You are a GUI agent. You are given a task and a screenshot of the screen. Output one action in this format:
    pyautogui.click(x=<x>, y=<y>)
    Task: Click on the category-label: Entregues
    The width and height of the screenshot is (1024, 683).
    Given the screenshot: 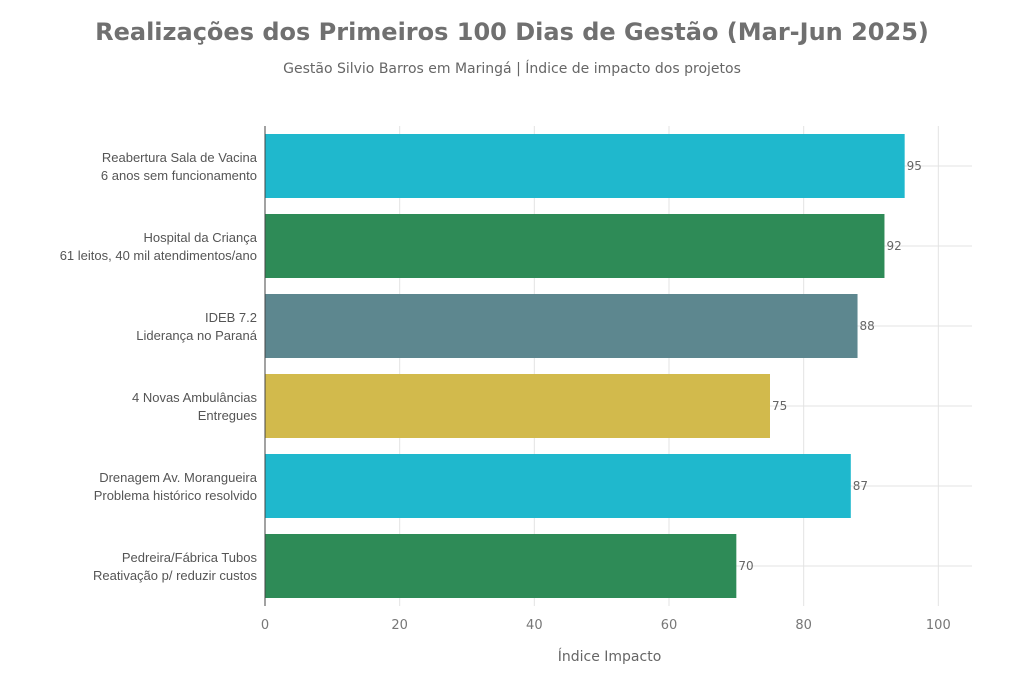 What is the action you would take?
    pyautogui.click(x=228, y=415)
    